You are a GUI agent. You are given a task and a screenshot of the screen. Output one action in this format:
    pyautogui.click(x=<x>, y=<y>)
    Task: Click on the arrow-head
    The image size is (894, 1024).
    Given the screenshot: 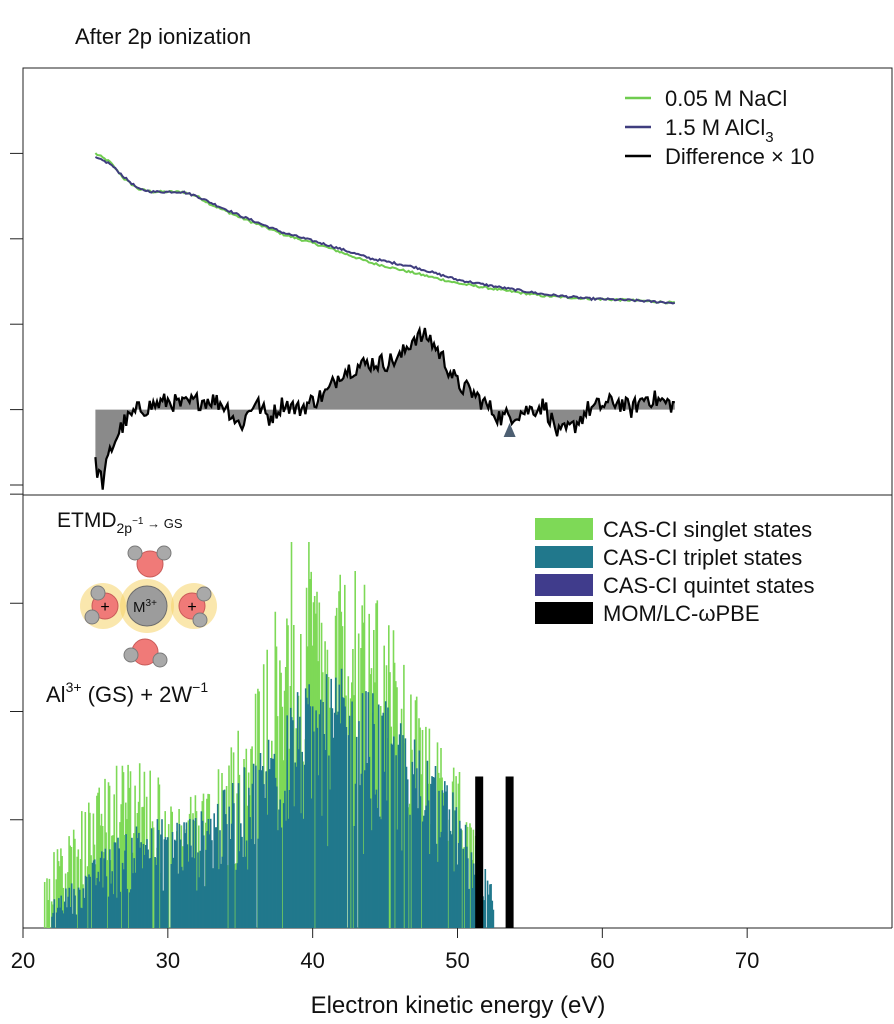 What is the action you would take?
    pyautogui.click(x=509, y=429)
    